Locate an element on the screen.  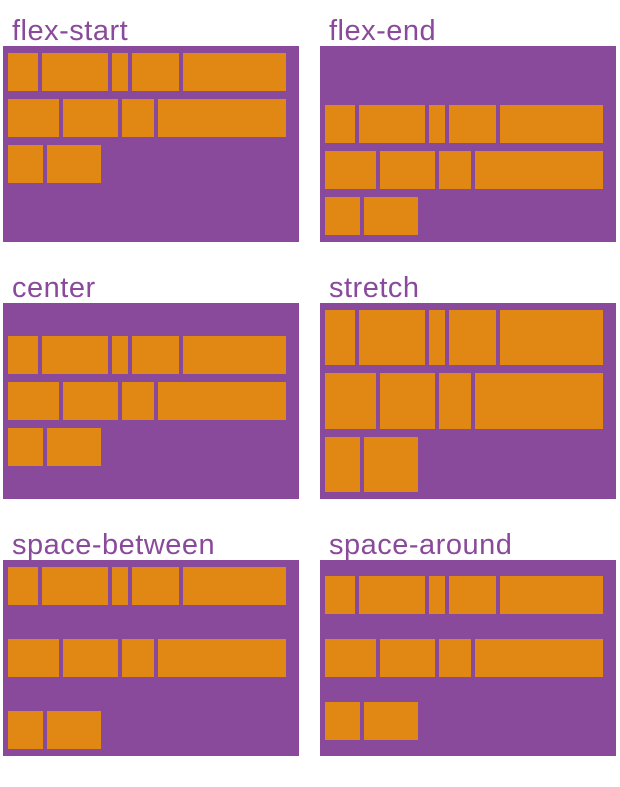
flex-container-space-between is located at coordinates (151, 658).